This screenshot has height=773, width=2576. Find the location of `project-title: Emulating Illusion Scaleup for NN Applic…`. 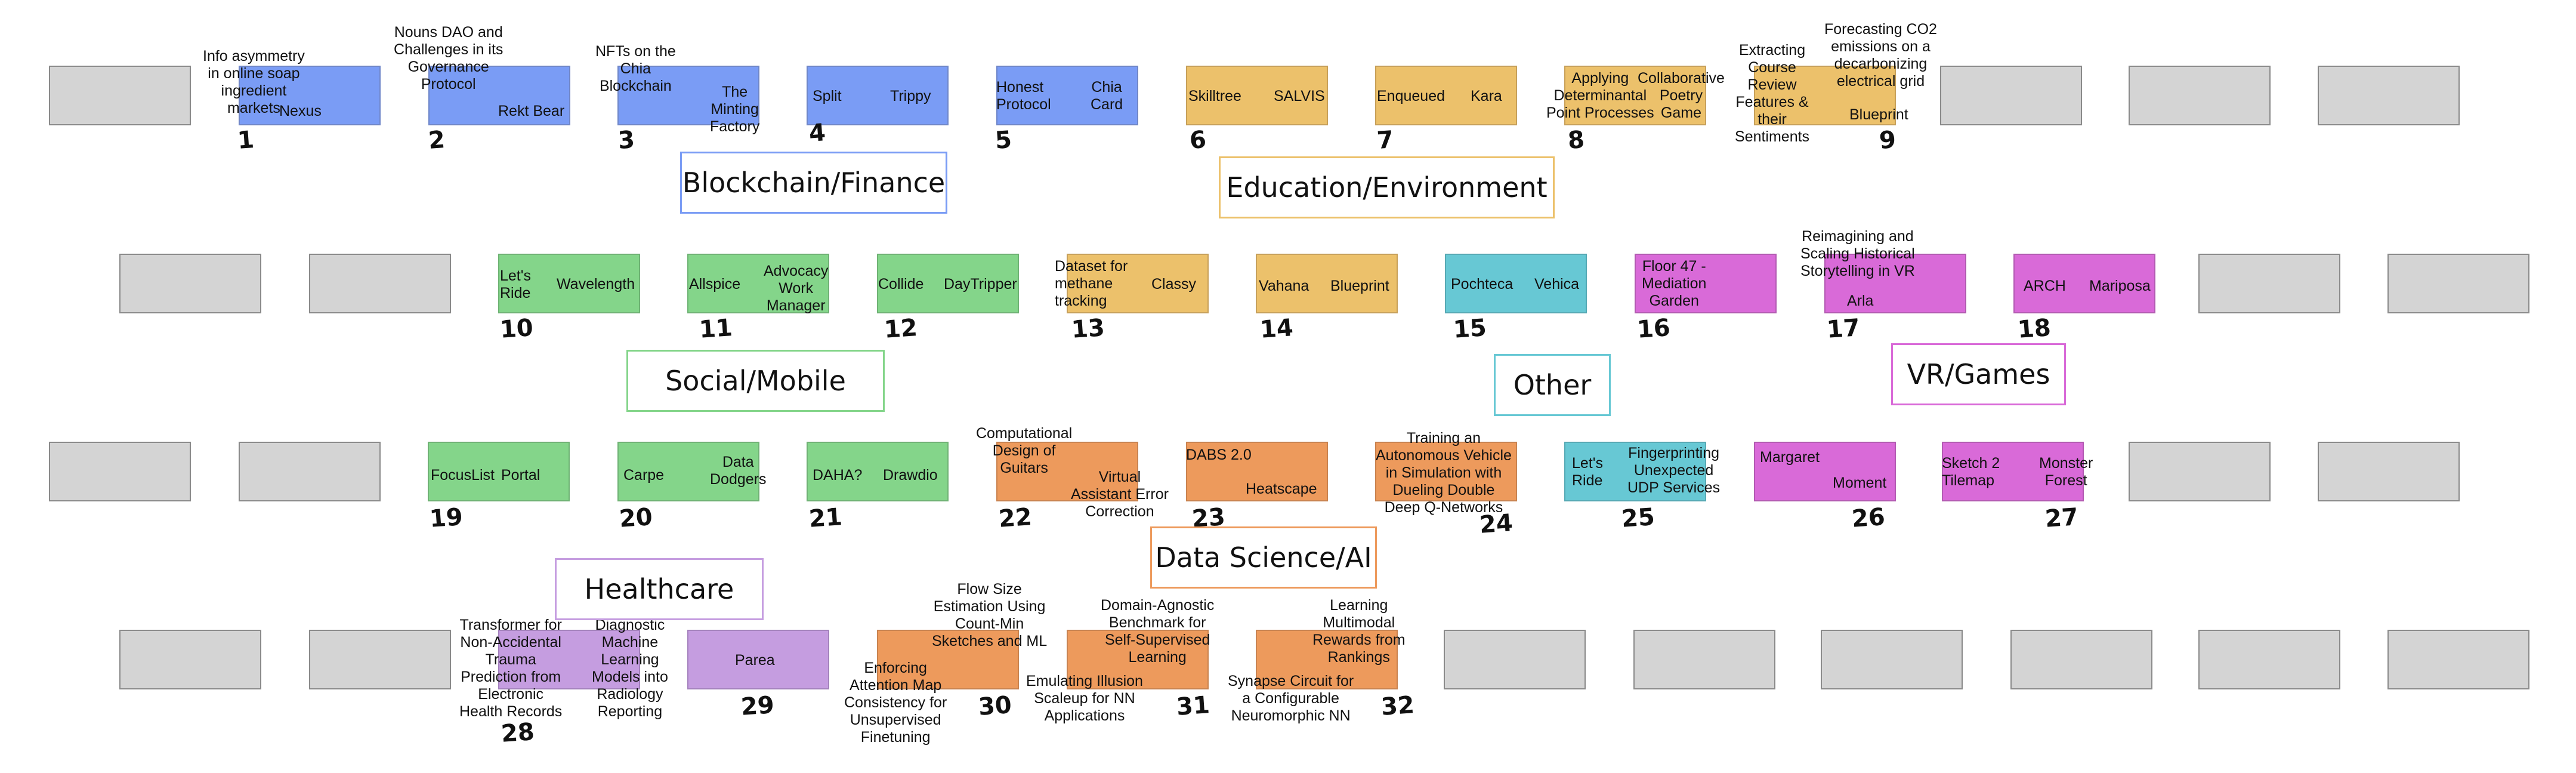

project-title: Emulating Illusion Scaleup for NN Applic… is located at coordinates (1084, 698).